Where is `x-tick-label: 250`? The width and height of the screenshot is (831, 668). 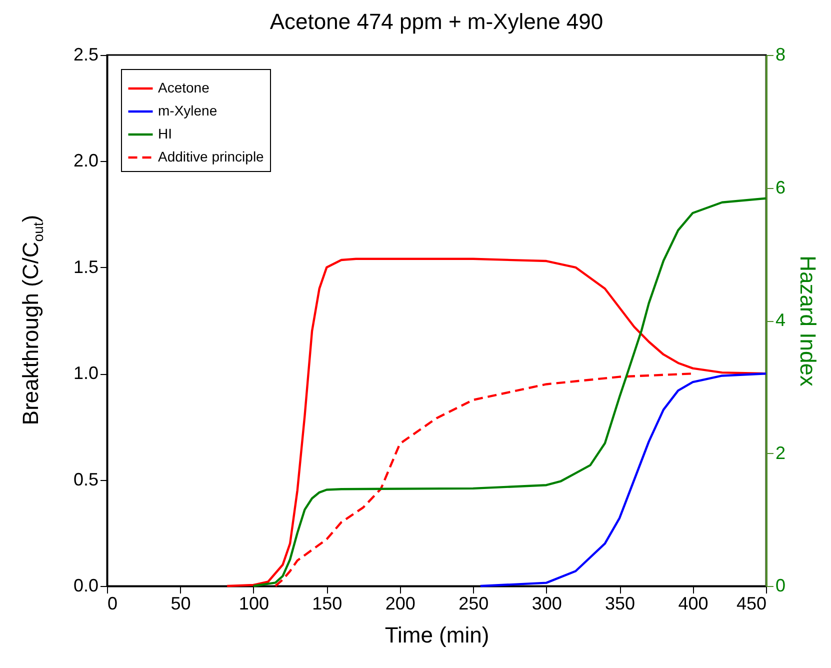
x-tick-label: 250 is located at coordinates (473, 604).